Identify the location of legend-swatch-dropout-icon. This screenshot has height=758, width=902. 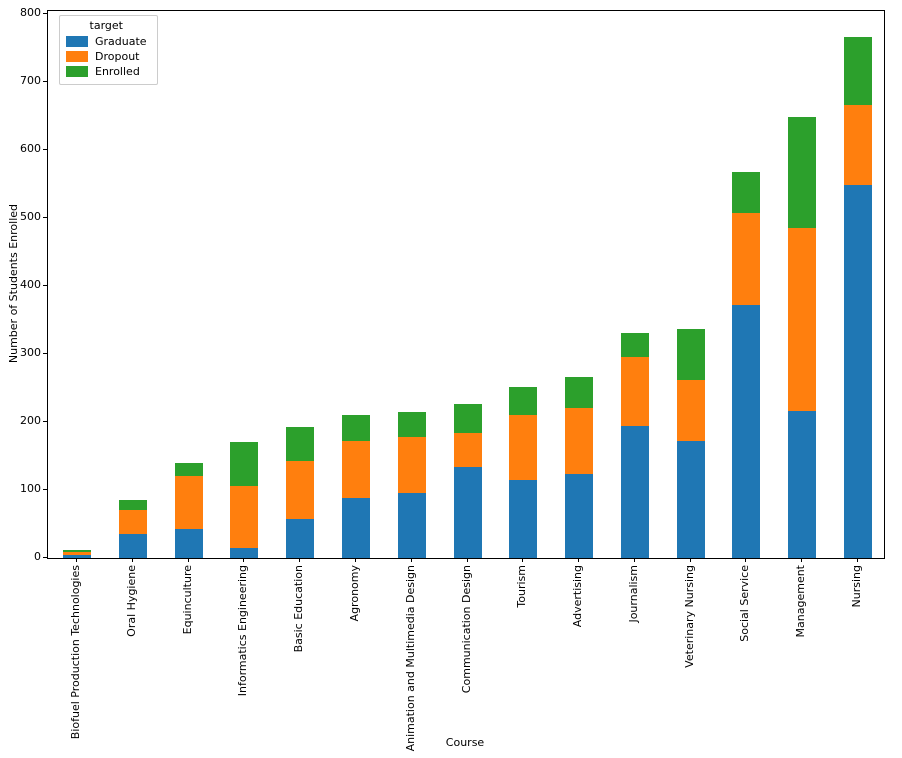
(77, 56).